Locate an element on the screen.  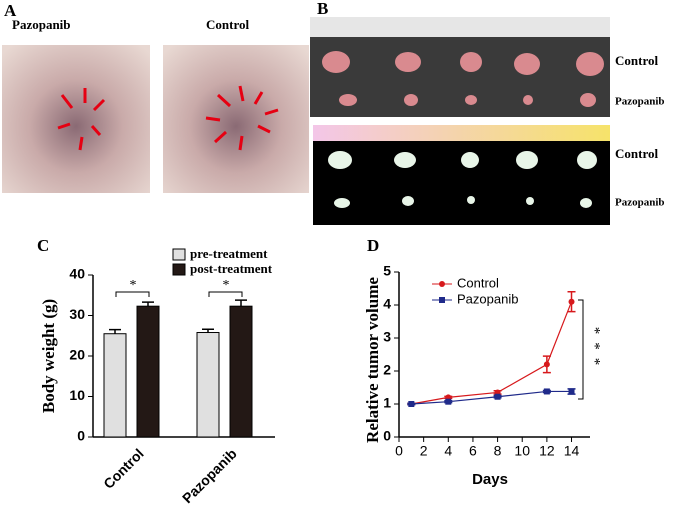
significance-brackets is located at coordinates (349, 345).